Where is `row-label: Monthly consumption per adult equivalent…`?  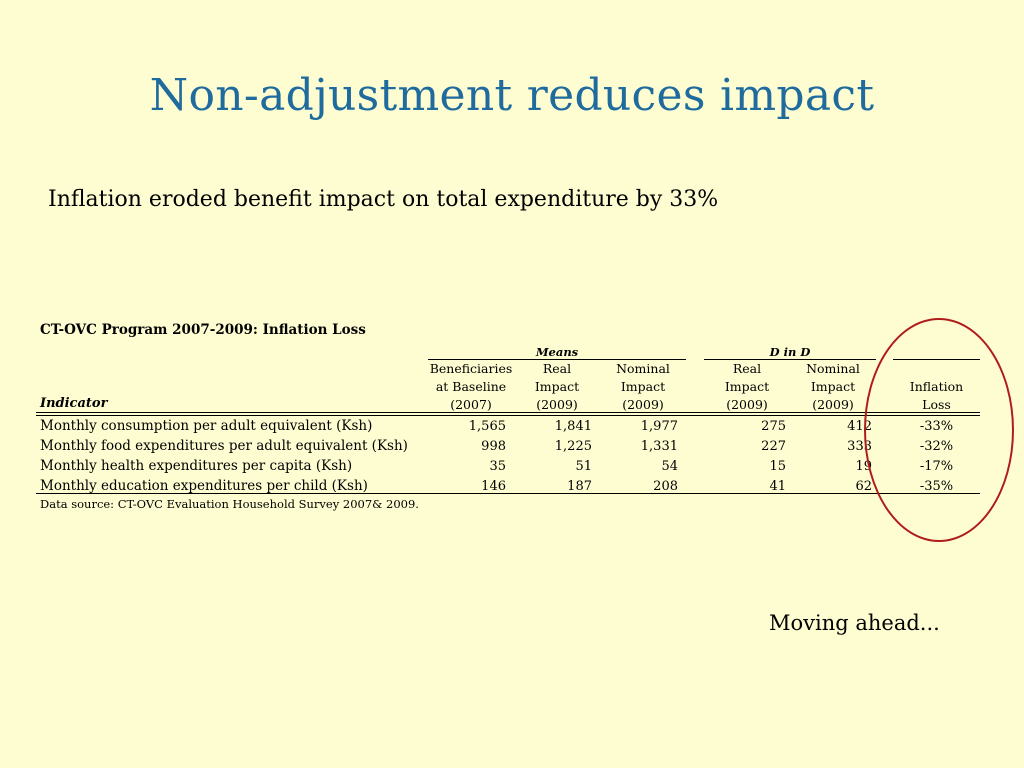 row-label: Monthly consumption per adult equivalent… is located at coordinates (206, 426).